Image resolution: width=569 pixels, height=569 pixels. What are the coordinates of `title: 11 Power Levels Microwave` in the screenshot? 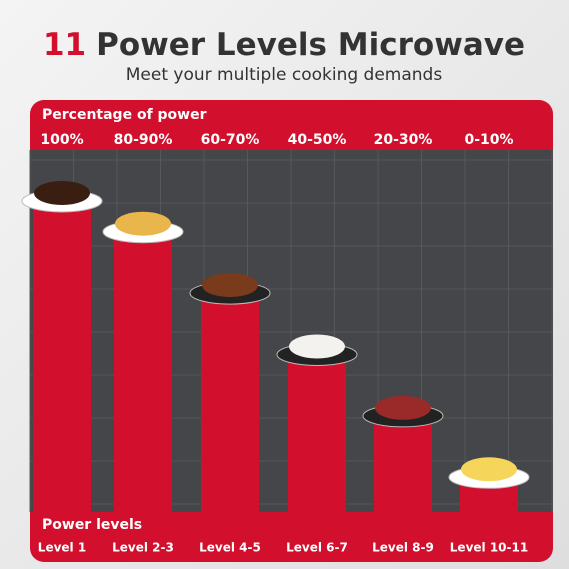 It's located at (284, 45).